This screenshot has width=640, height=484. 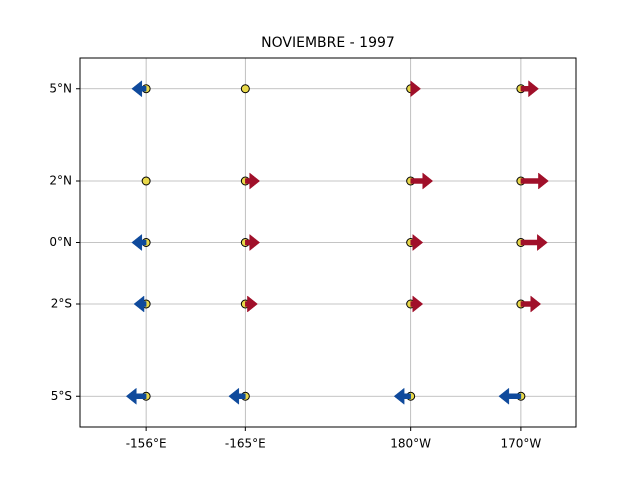 I want to click on x-tick-label: 170°W, so click(x=520, y=444).